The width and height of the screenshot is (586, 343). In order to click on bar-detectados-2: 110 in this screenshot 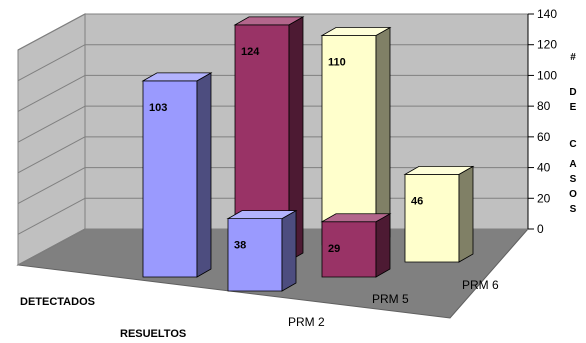, I will do `click(356, 136)`.